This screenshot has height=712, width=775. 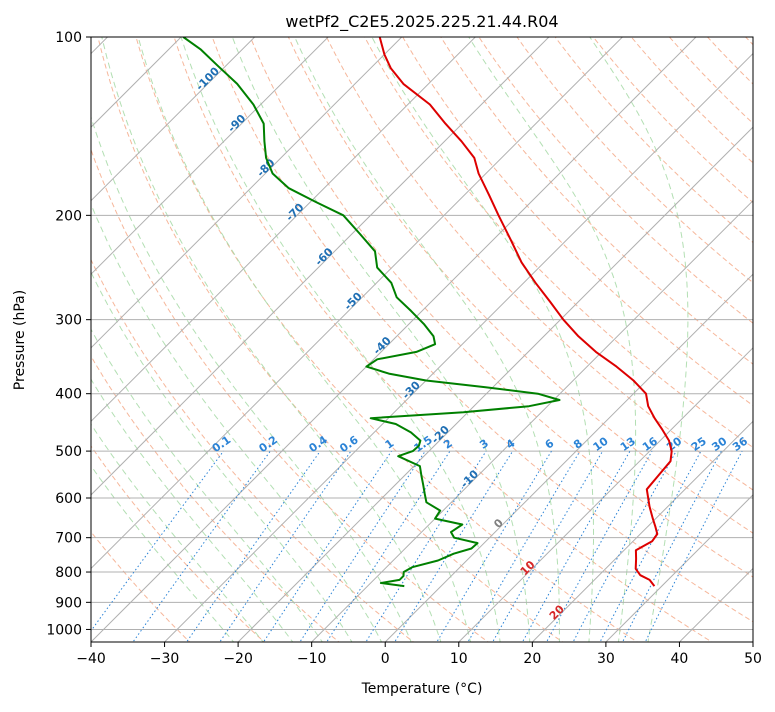 I want to click on x-axis-label: Temperature (°C), so click(x=422, y=689).